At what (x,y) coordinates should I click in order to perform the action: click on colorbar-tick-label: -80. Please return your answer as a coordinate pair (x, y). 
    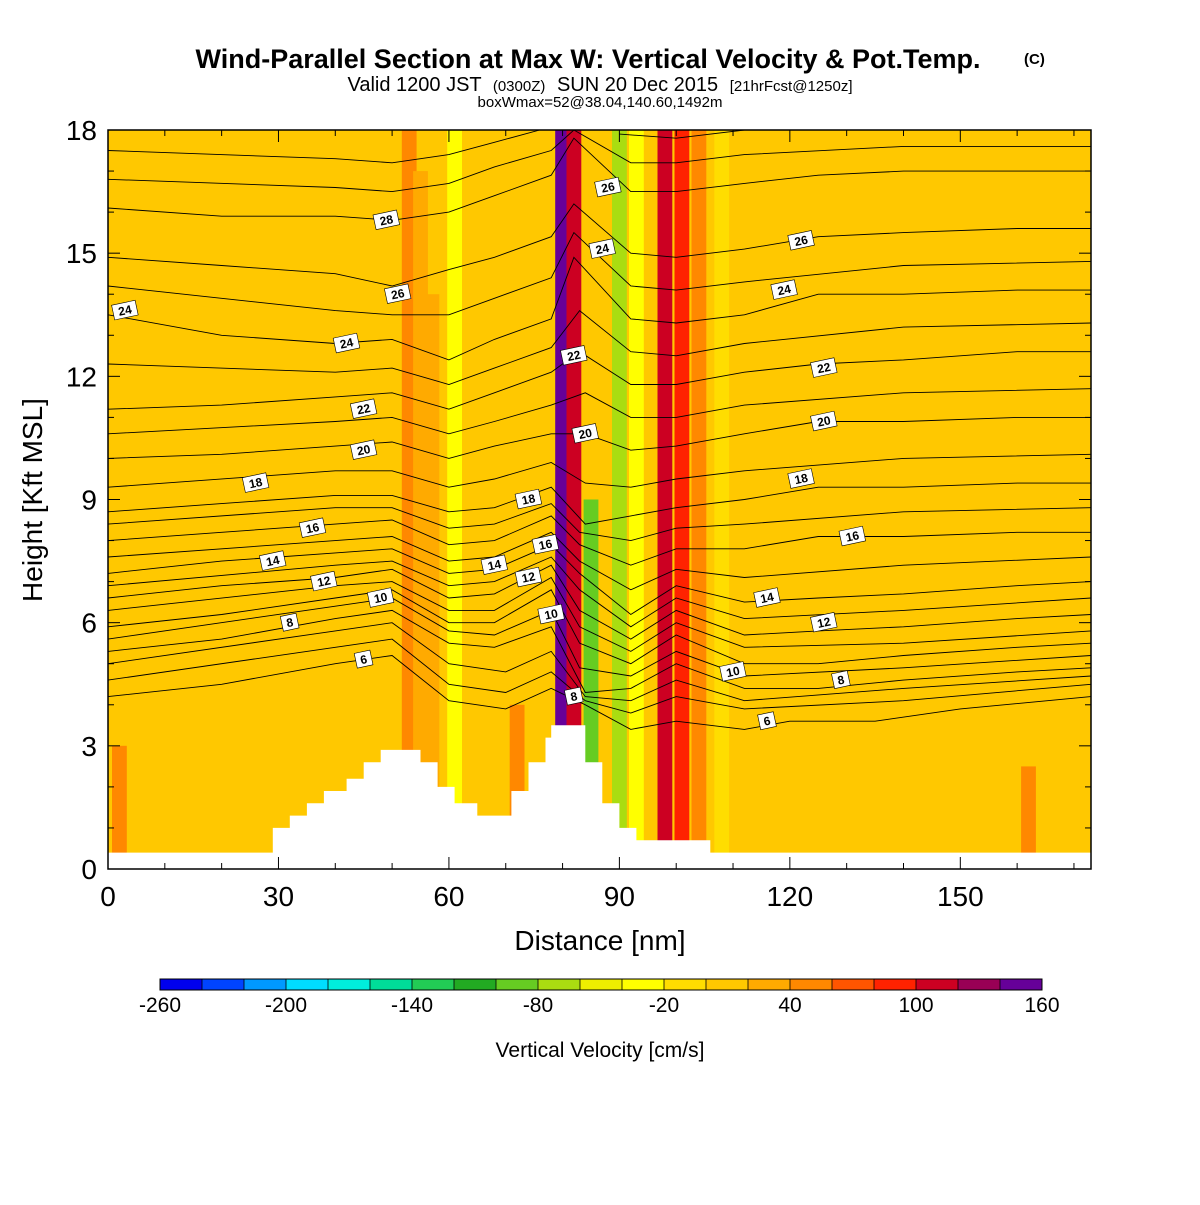
    Looking at the image, I should click on (538, 1005).